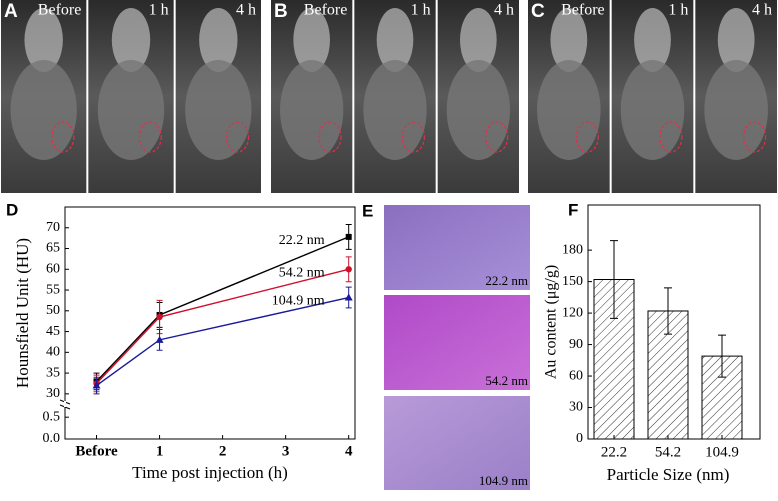 The height and width of the screenshot is (501, 778). Describe the element at coordinates (503, 480) in the screenshot. I see `image-label: 104.9 nm` at that location.